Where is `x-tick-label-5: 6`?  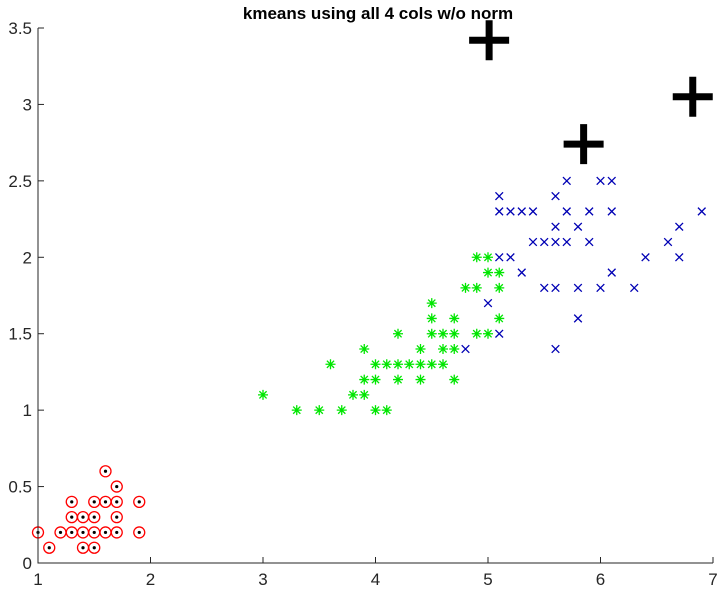
x-tick-label-5: 6 is located at coordinates (600, 579).